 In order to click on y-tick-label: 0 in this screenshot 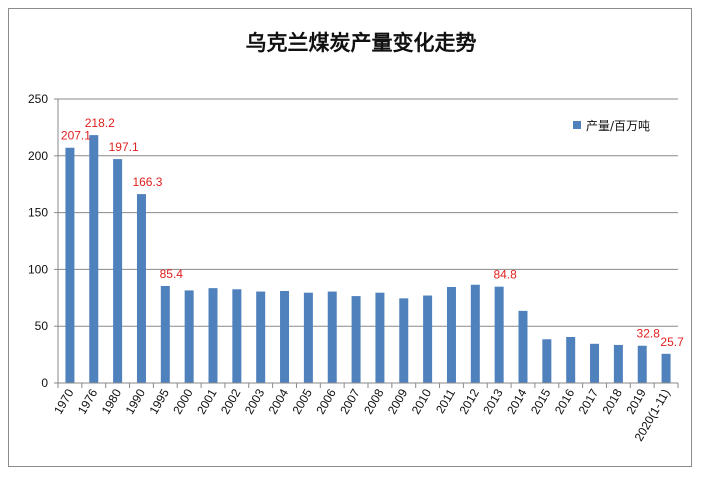, I will do `click(44, 383)`.